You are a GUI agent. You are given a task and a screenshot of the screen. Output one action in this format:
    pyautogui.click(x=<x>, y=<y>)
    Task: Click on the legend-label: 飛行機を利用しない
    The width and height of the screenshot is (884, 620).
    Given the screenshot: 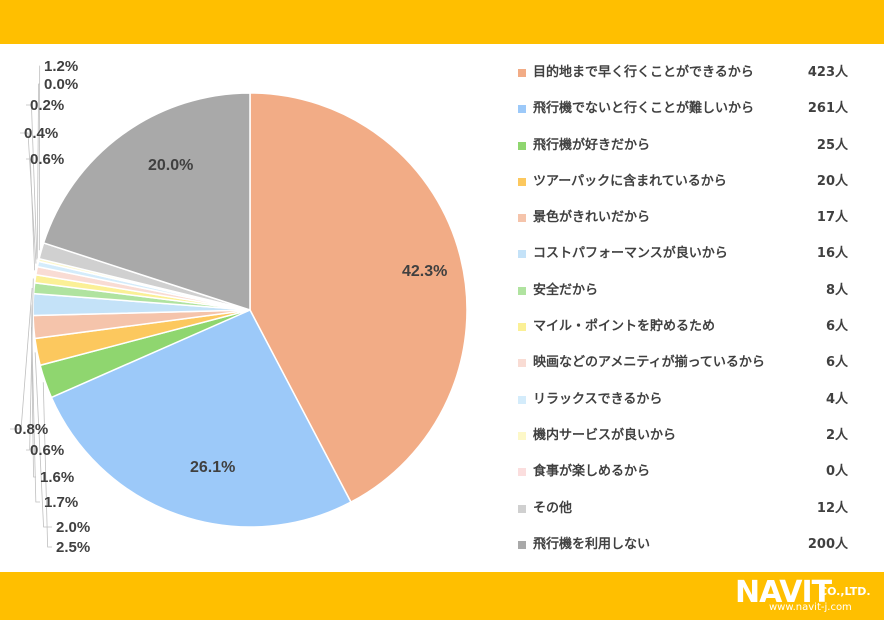 What is the action you would take?
    pyautogui.click(x=592, y=544)
    